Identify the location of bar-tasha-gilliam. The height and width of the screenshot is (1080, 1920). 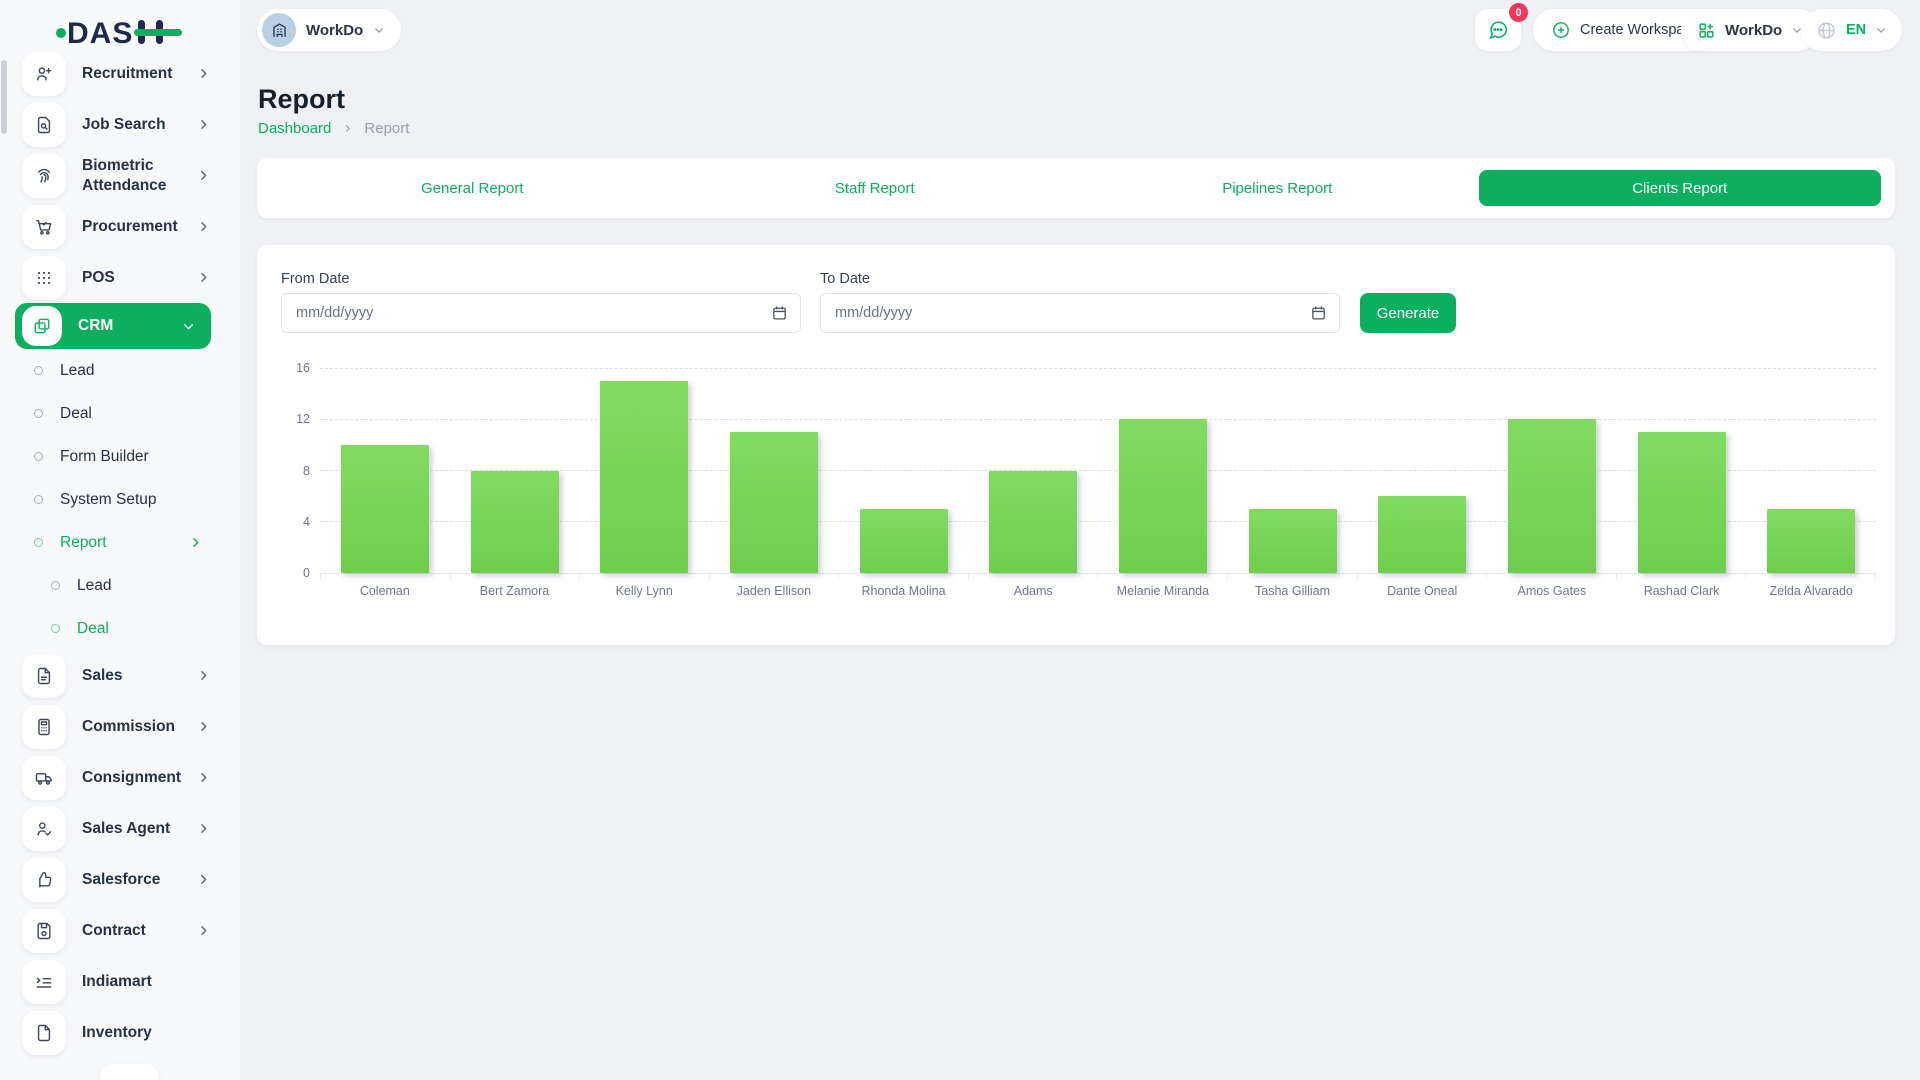
(1292, 540).